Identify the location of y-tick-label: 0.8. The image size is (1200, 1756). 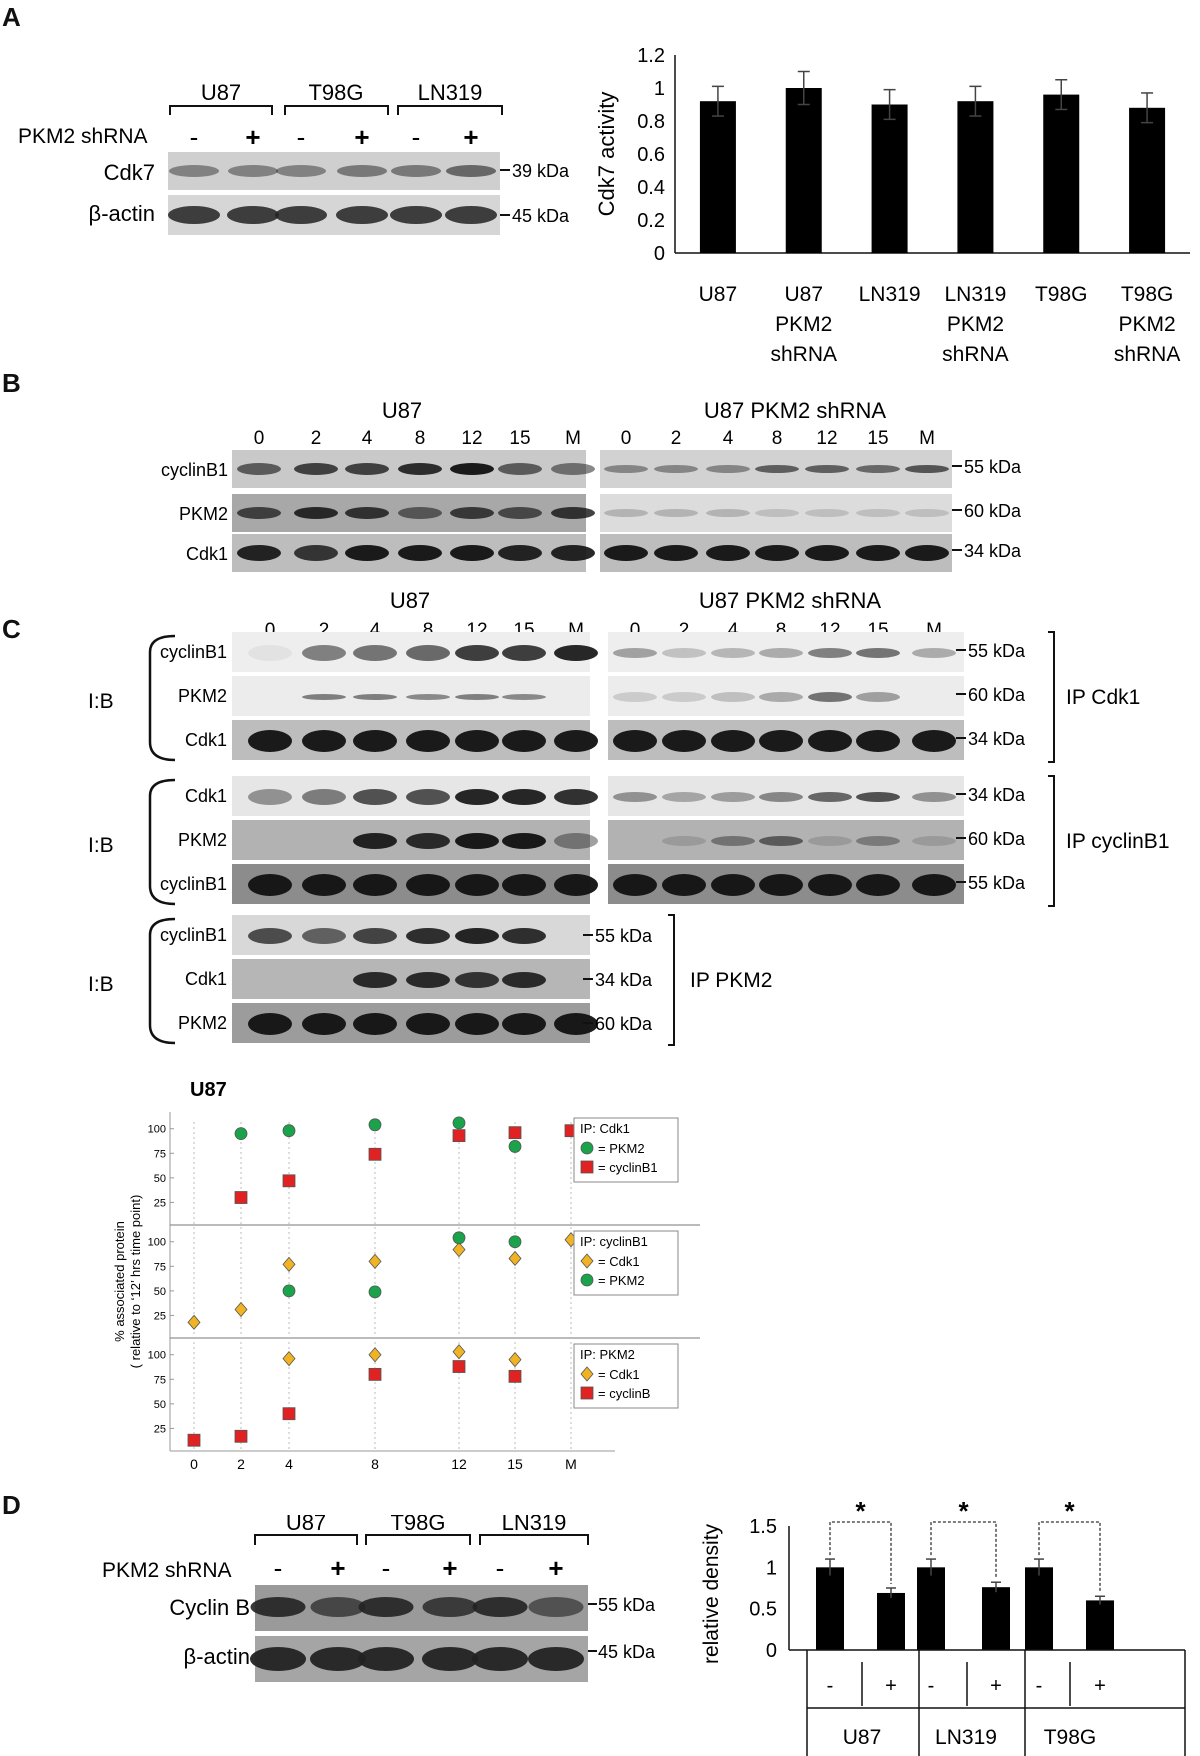
(651, 122).